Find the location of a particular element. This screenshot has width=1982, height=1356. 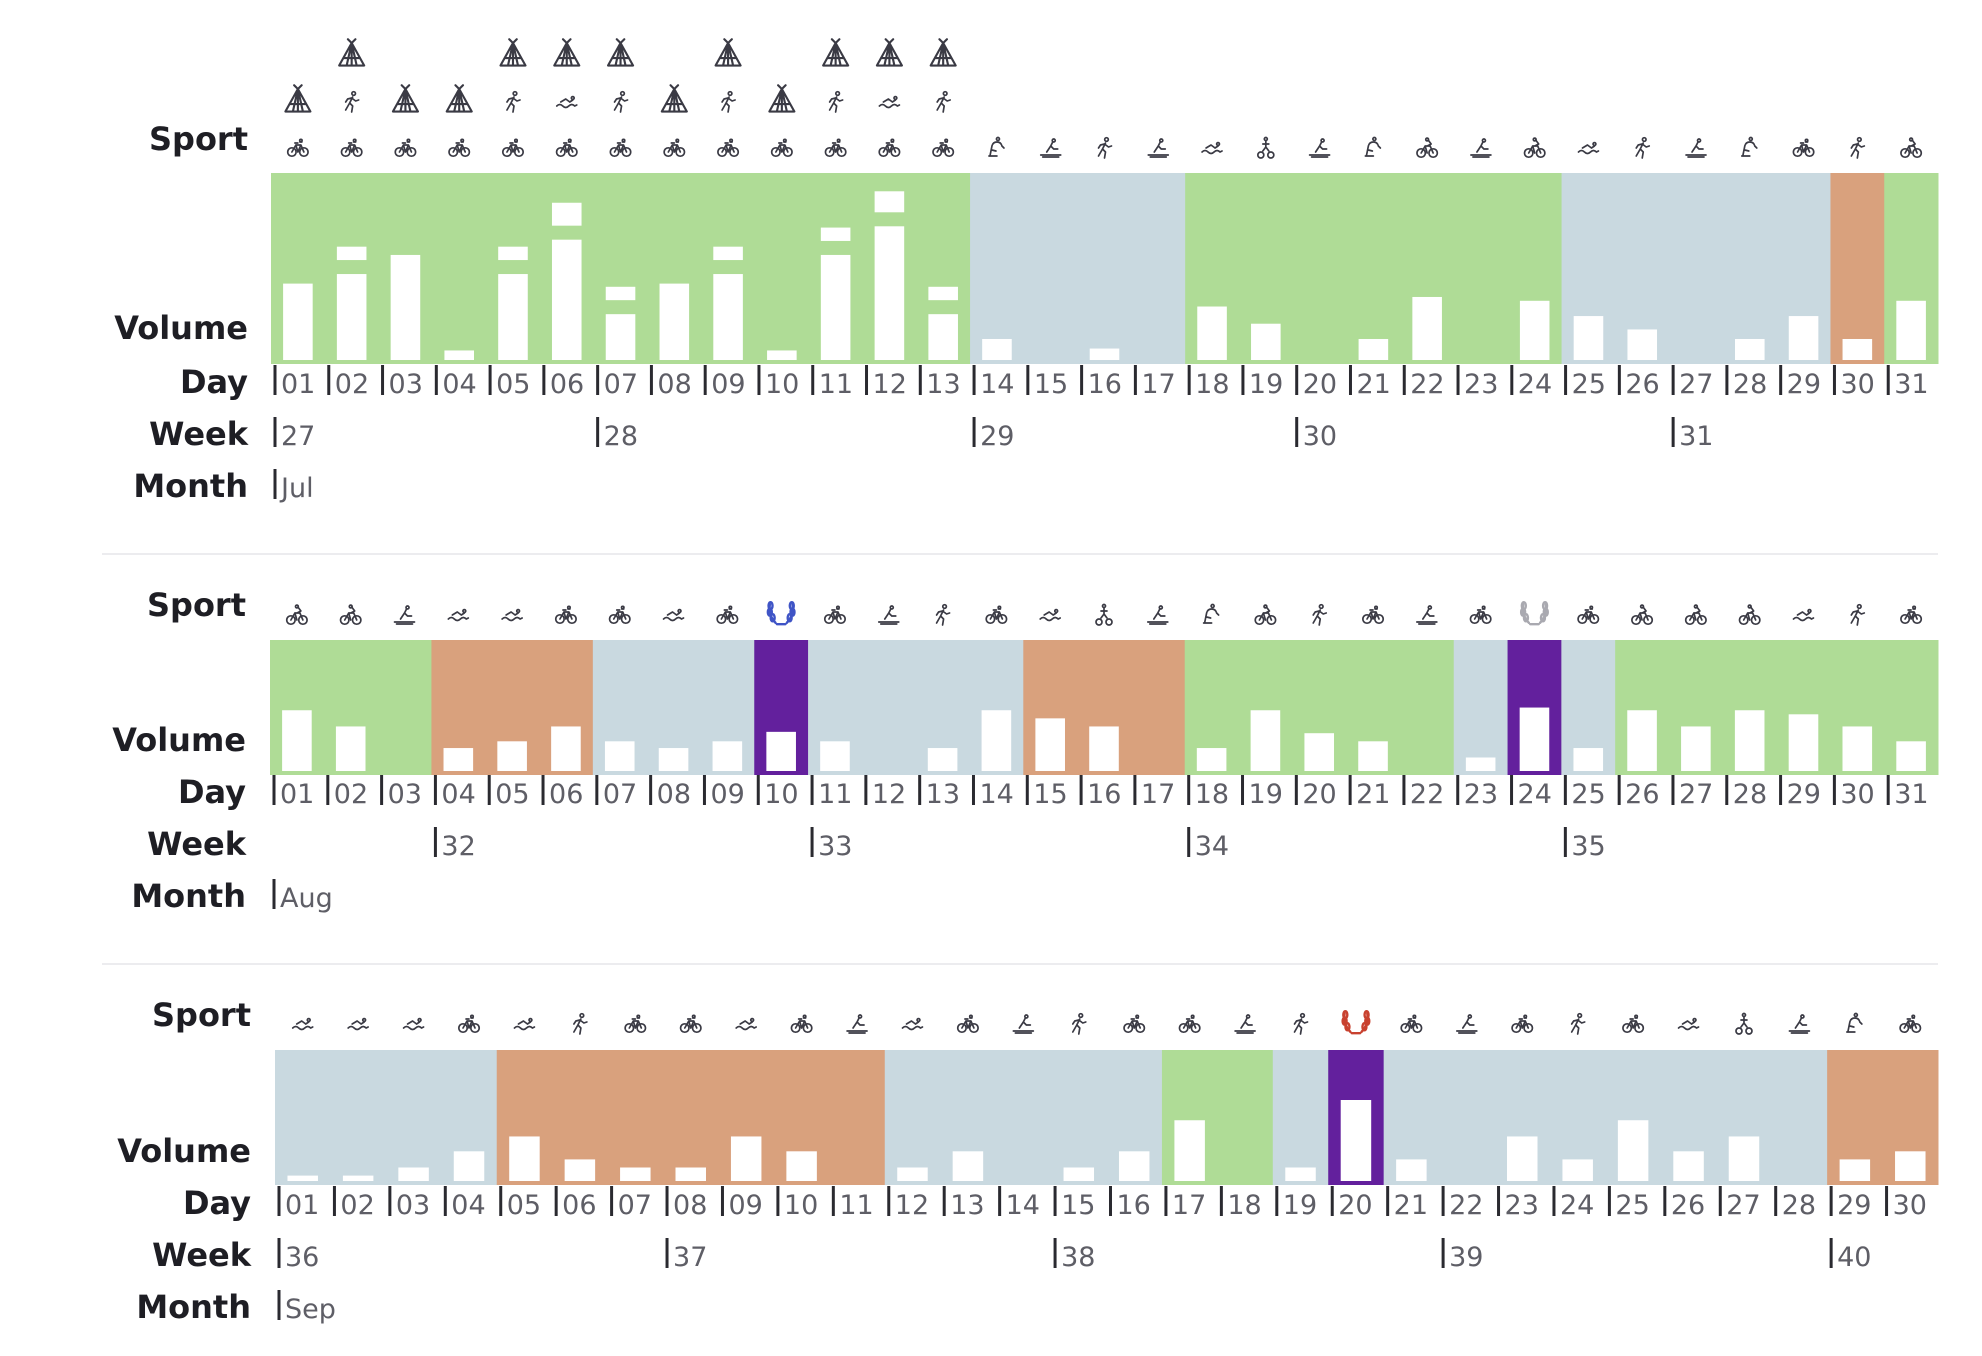

laurel-silver-icon is located at coordinates (1534, 613).